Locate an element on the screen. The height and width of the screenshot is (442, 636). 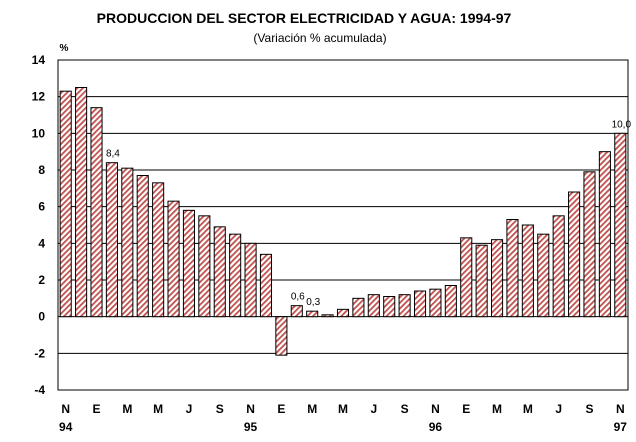
year-labels: 94 95 96 97 is located at coordinates (343, 427).